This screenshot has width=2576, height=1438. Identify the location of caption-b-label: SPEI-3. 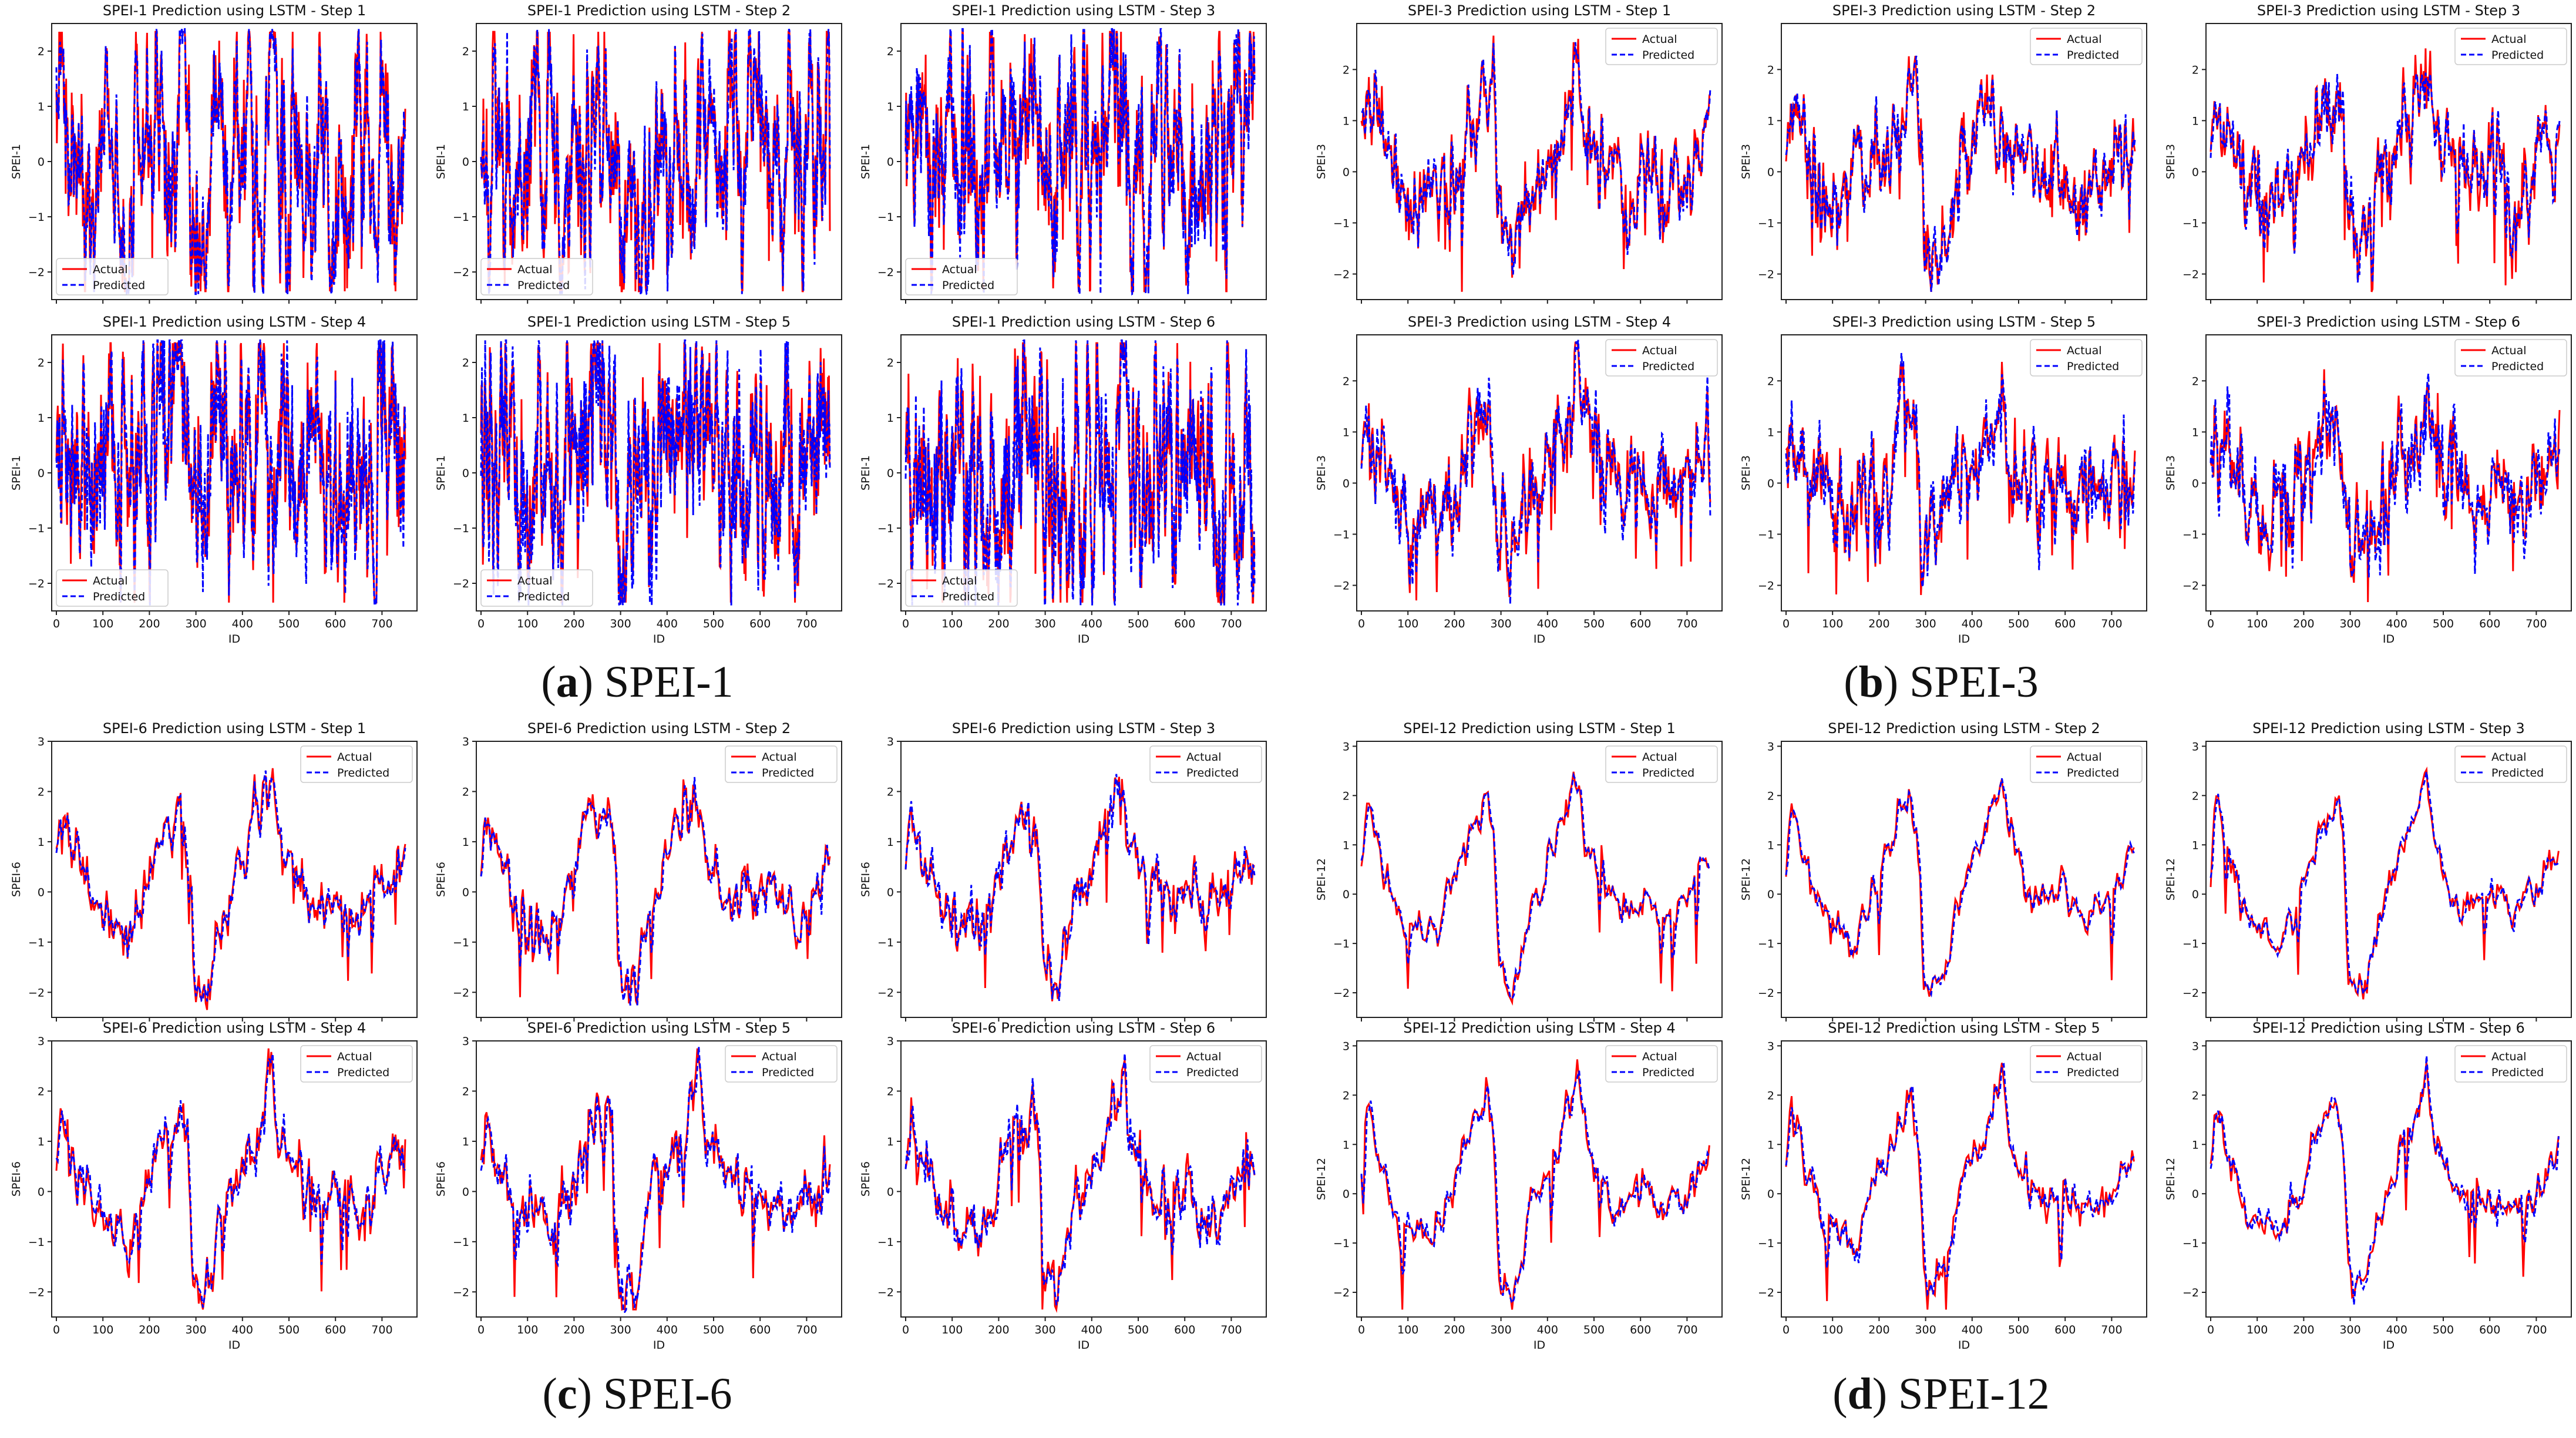
(1974, 682).